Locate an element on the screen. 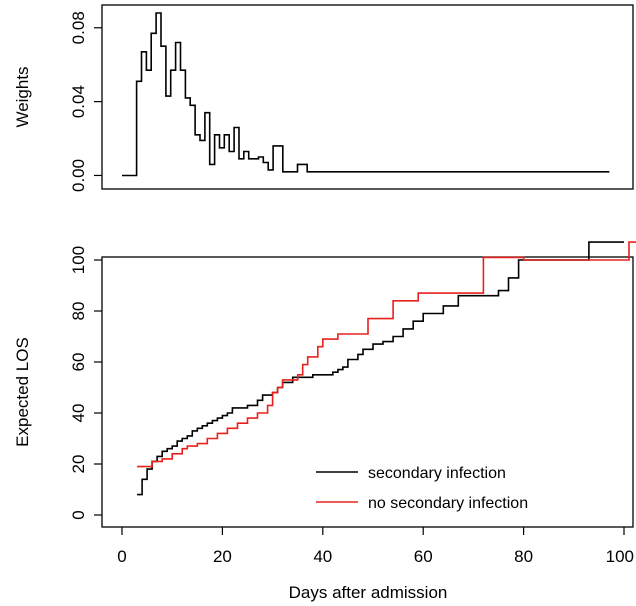 The height and width of the screenshot is (606, 636). los-x-tick-label: 100 is located at coordinates (620, 556).